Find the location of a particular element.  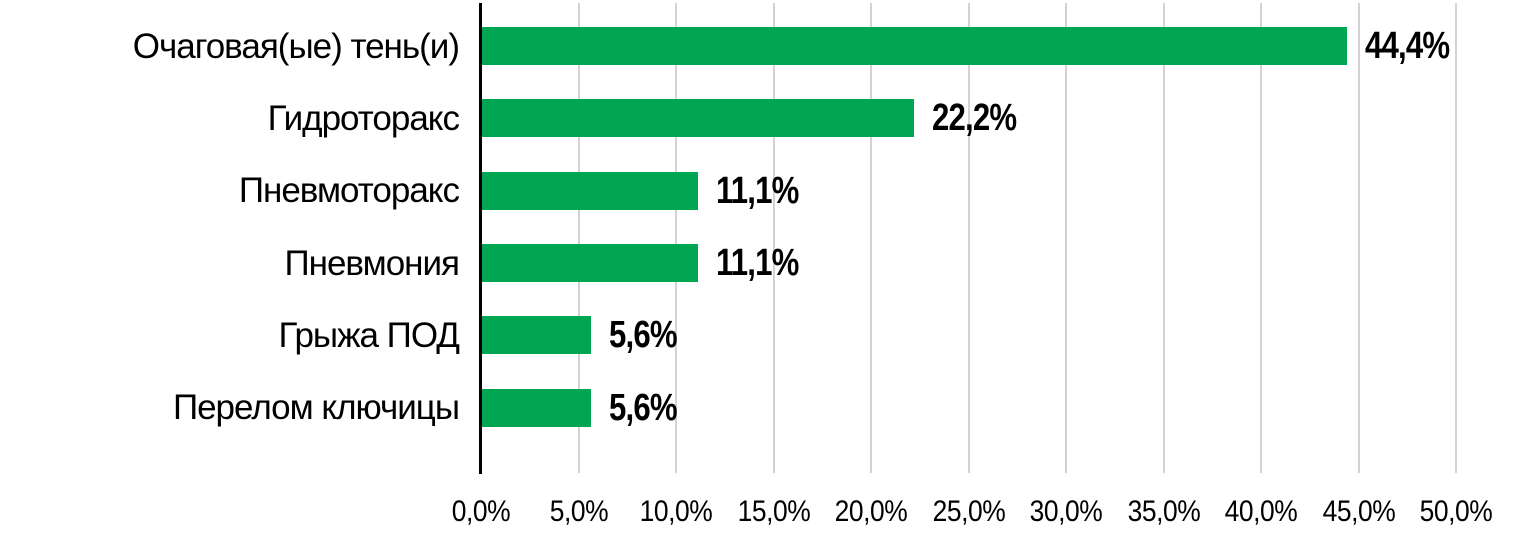

category-label: Грыжа ПОД is located at coordinates (369, 335).